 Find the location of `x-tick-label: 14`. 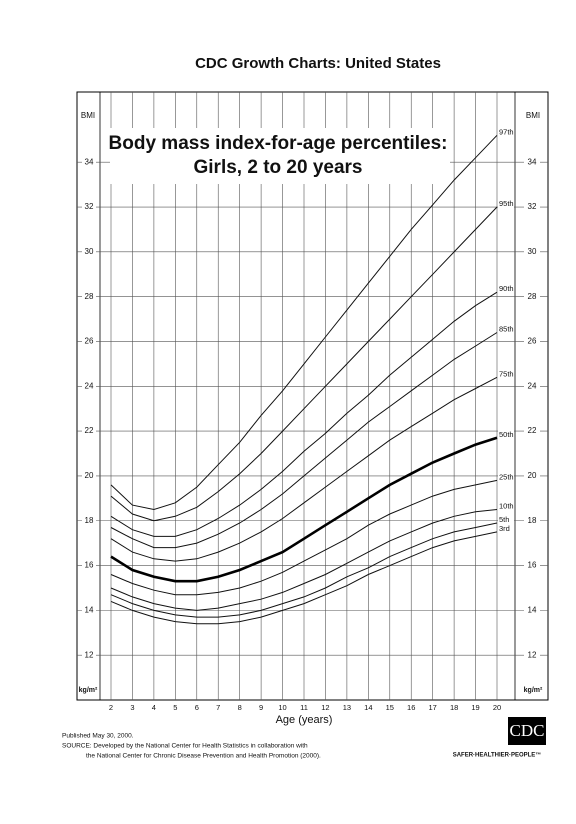

x-tick-label: 14 is located at coordinates (368, 707).